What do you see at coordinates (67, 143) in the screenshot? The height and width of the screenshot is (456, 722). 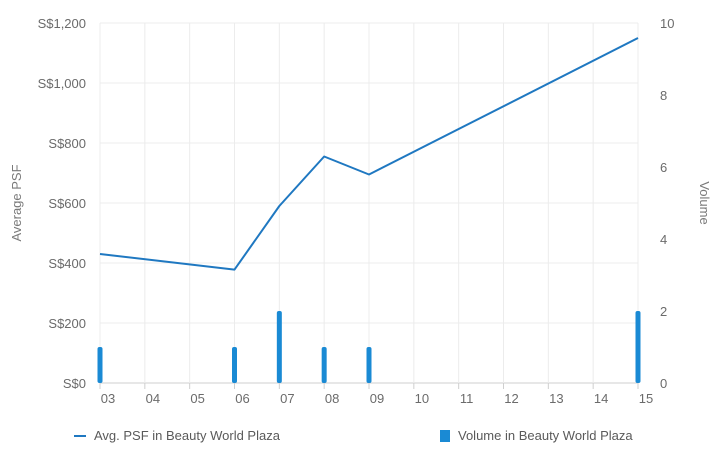 I see `y-left-tick-label: S$800` at bounding box center [67, 143].